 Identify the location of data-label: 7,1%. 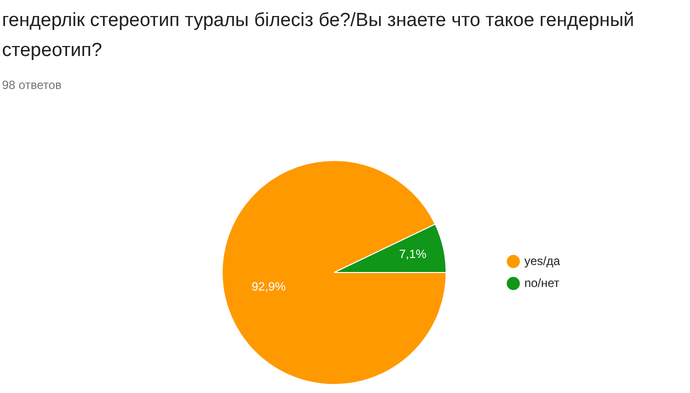
(413, 253).